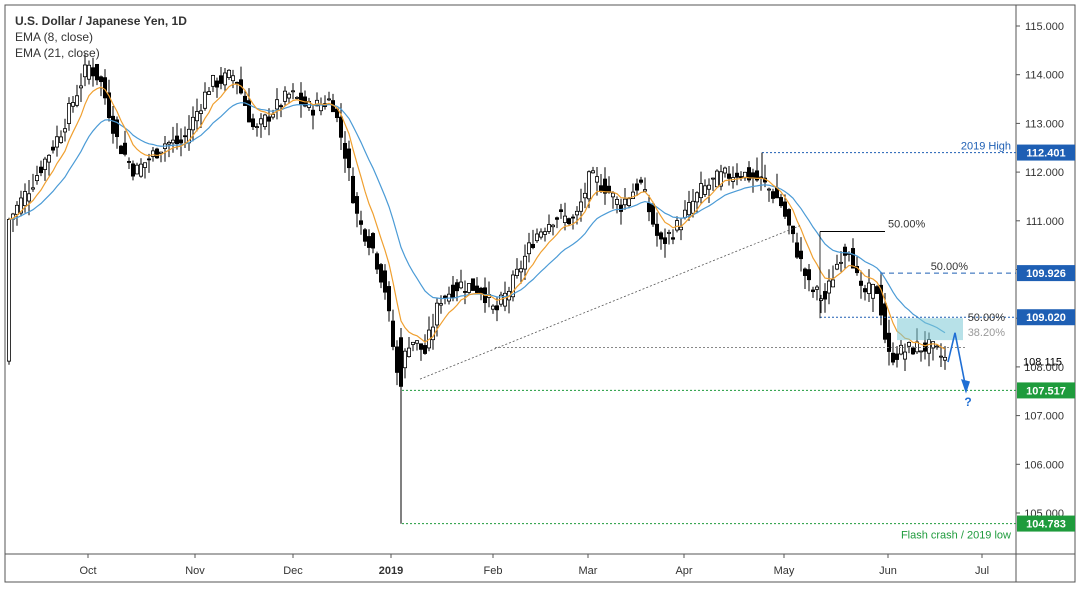 This screenshot has width=1080, height=589. What do you see at coordinates (1045, 222) in the screenshot?
I see `y-tick-label: 111.000` at bounding box center [1045, 222].